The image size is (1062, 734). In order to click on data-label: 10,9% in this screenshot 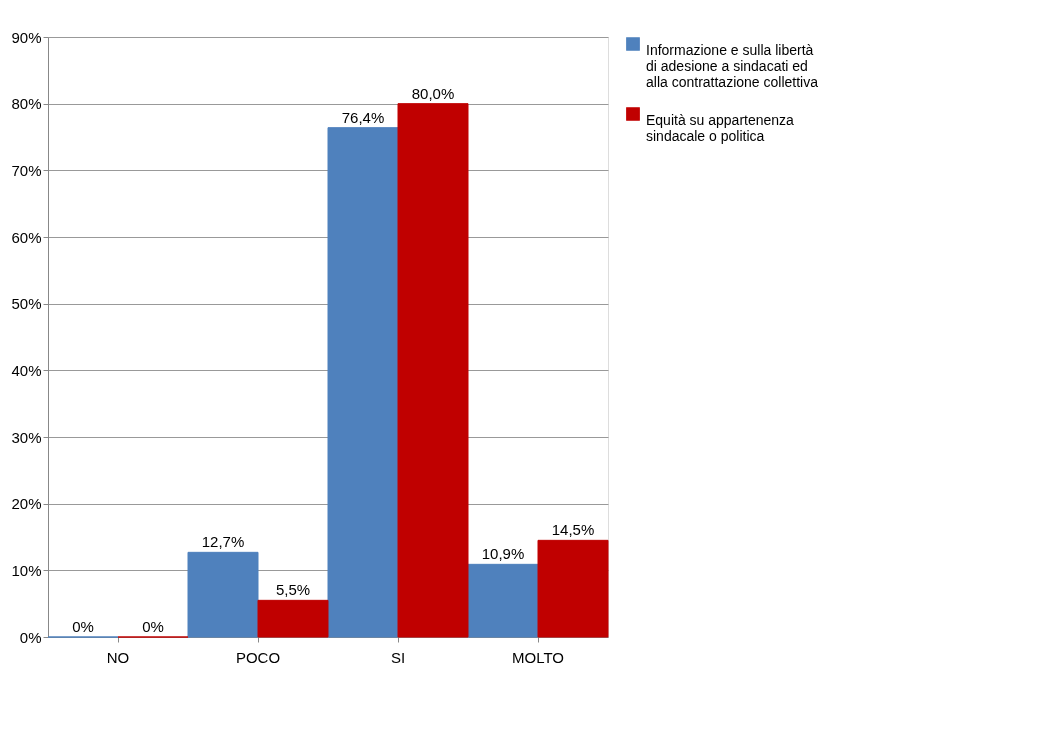, I will do `click(503, 554)`.